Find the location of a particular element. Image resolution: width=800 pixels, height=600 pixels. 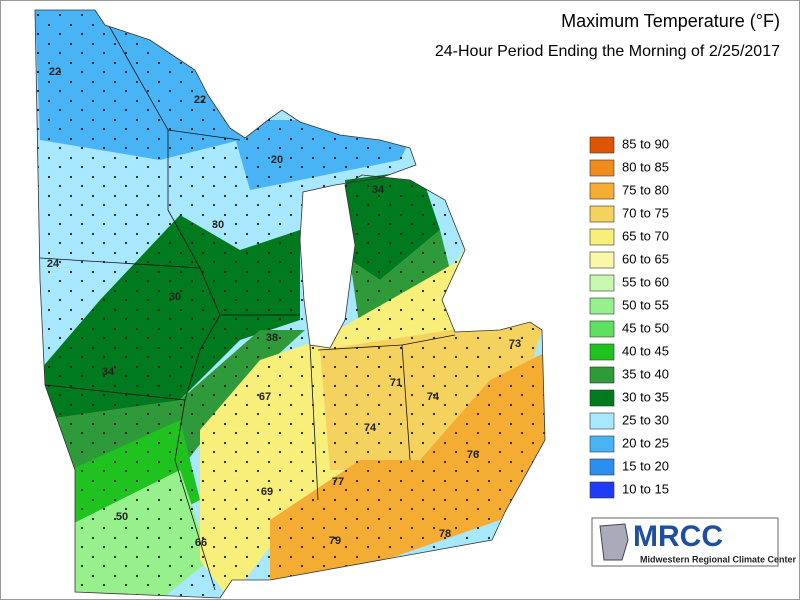

logo-icon is located at coordinates (614, 542).